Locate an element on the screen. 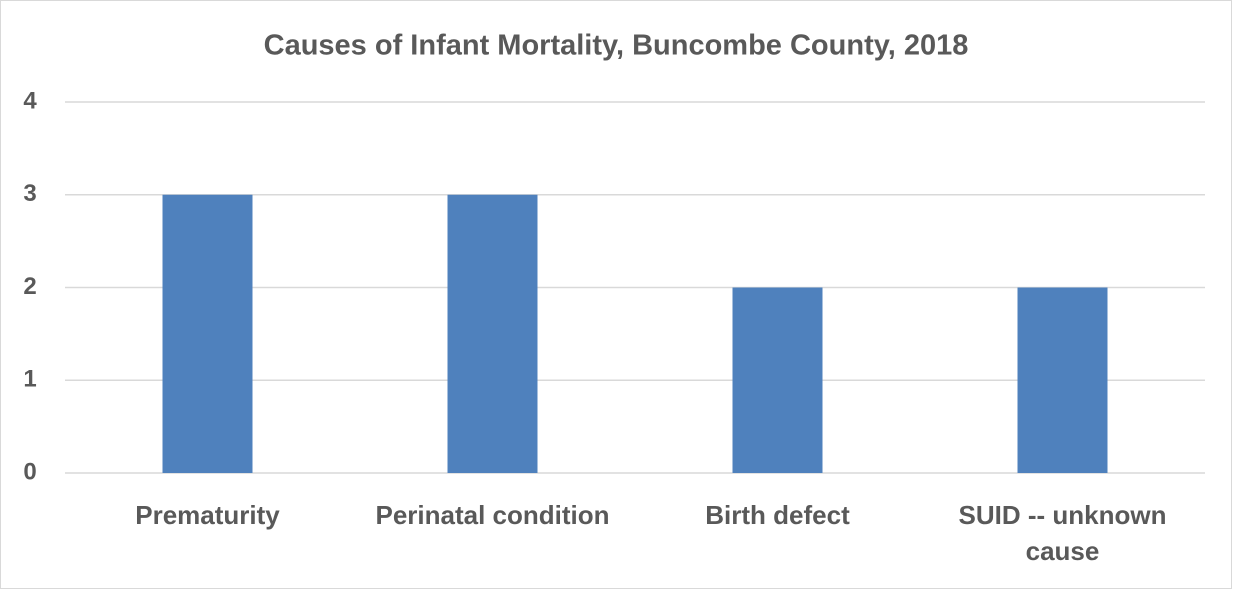 The image size is (1233, 590). x-tick-label: Perinatal condition is located at coordinates (492, 515).